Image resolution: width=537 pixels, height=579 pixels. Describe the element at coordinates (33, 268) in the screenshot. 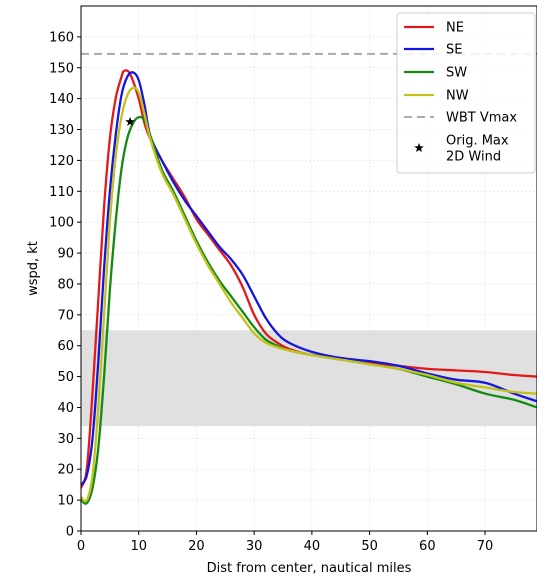

I see `y-axis-label: wspd, kt` at that location.